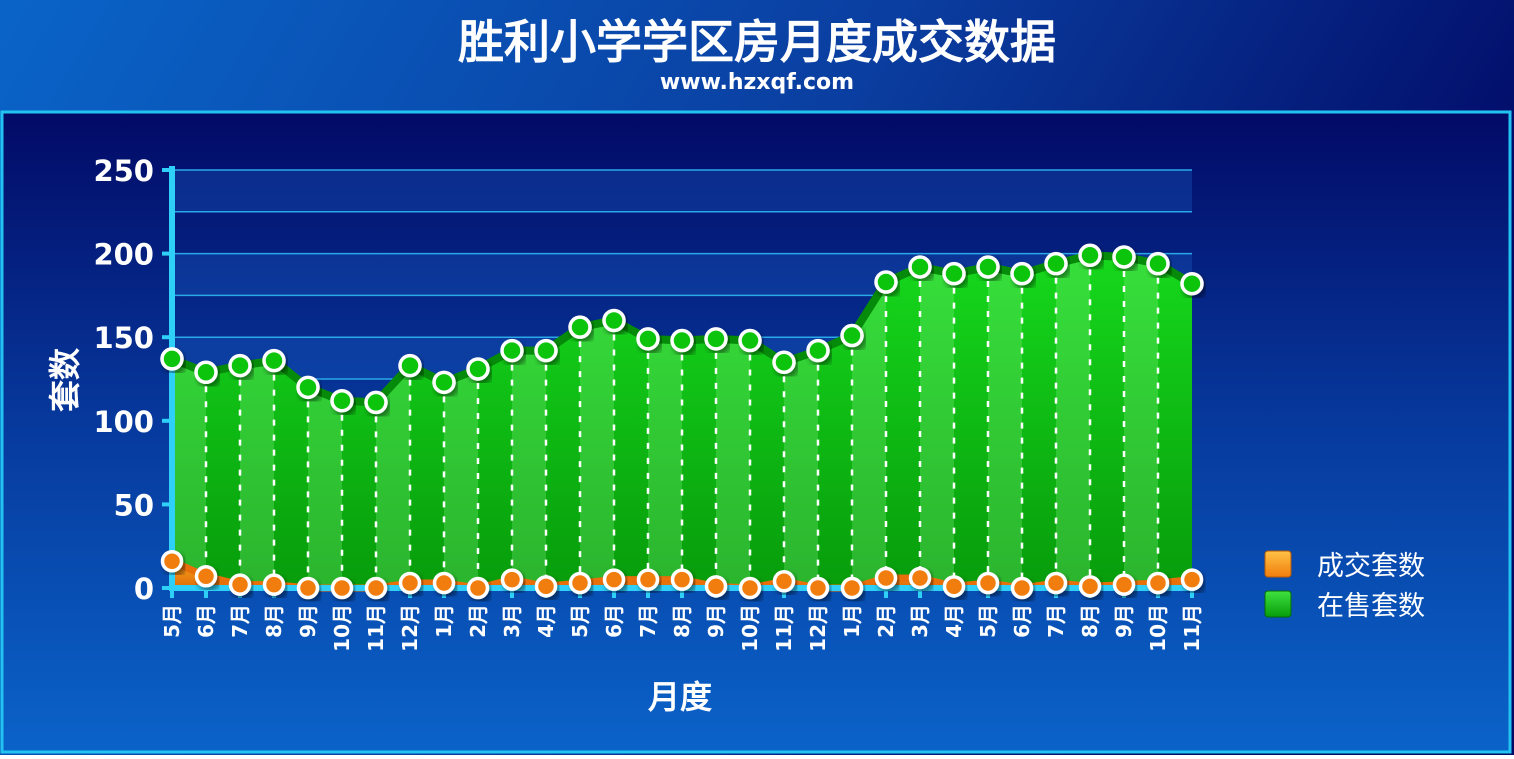 This screenshot has height=759, width=1514. Describe the element at coordinates (757, 82) in the screenshot. I see `chart-subtitle: www.hzxqf.com` at that location.